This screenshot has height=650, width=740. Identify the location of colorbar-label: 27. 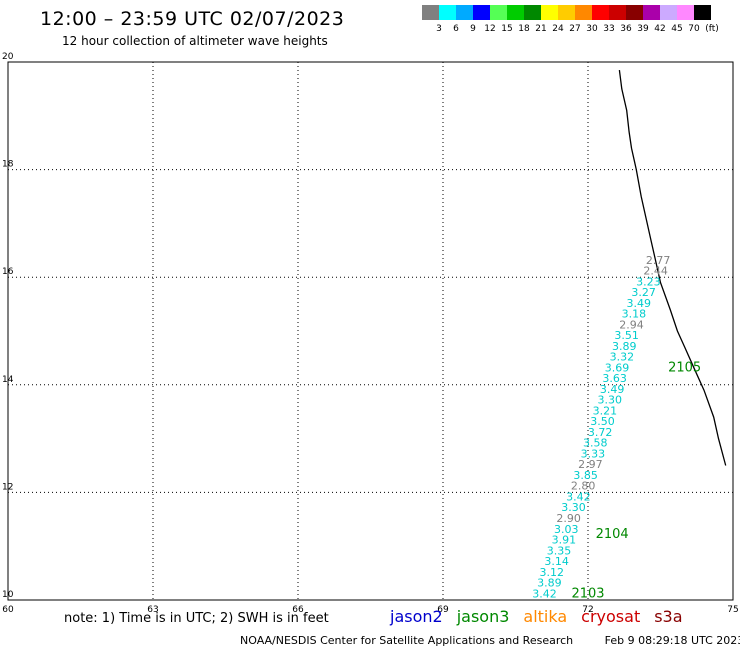
(575, 29).